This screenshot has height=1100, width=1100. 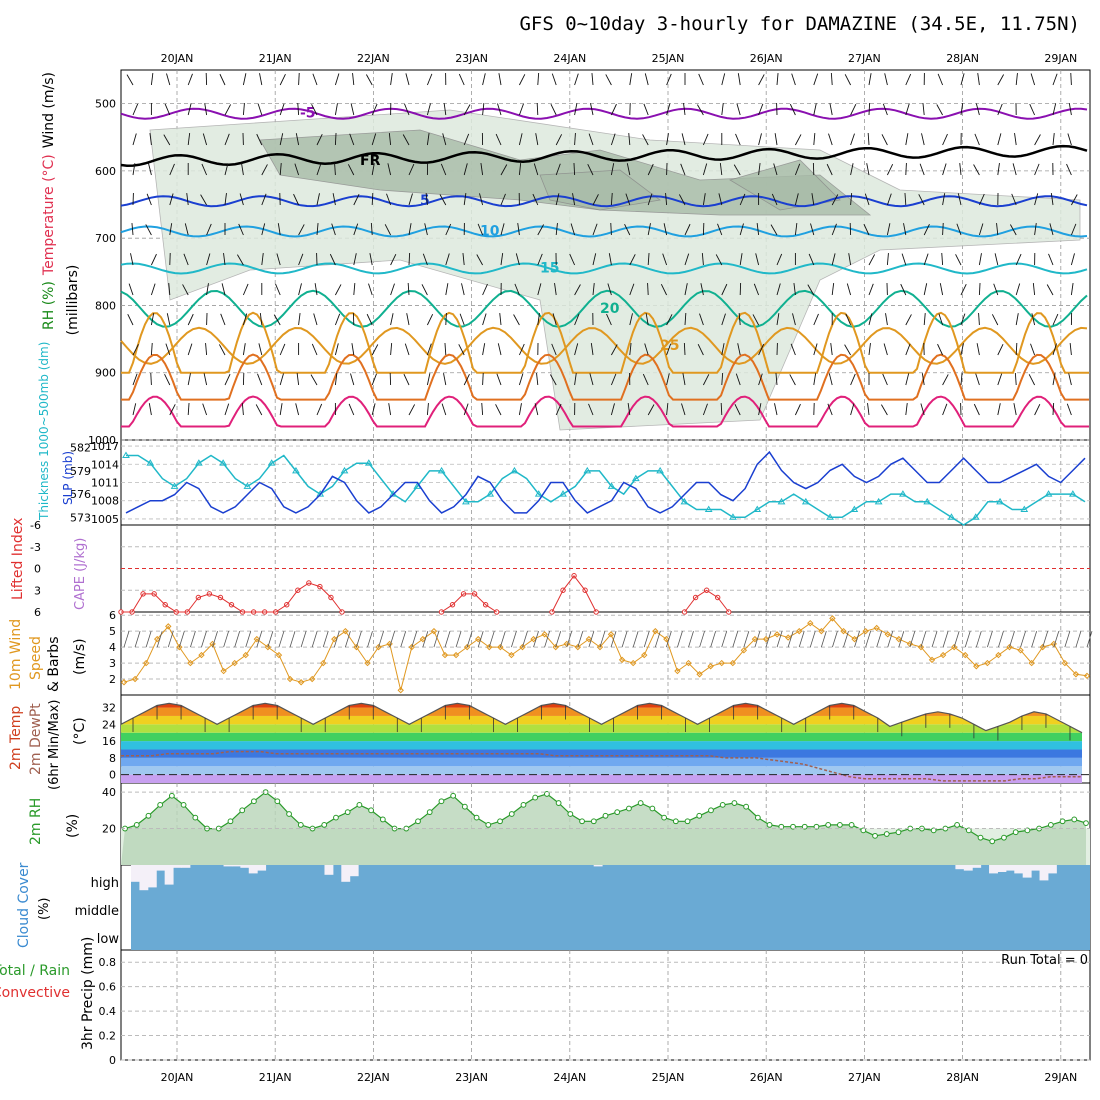 What do you see at coordinates (105, 483) in the screenshot?
I see `slp-tick: 1011` at bounding box center [105, 483].